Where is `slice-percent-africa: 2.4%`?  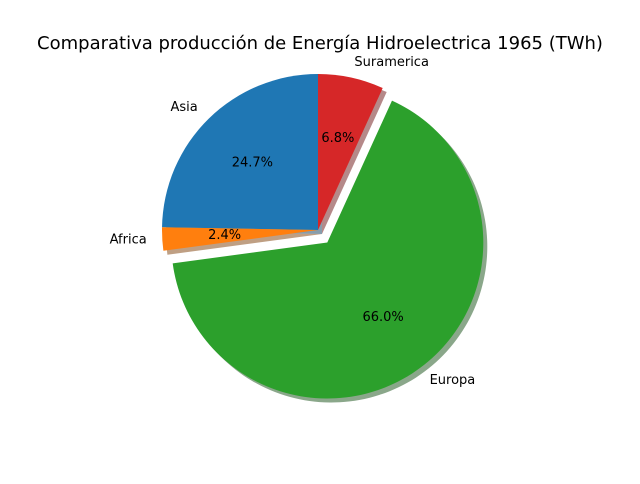
slice-percent-africa: 2.4% is located at coordinates (224, 235).